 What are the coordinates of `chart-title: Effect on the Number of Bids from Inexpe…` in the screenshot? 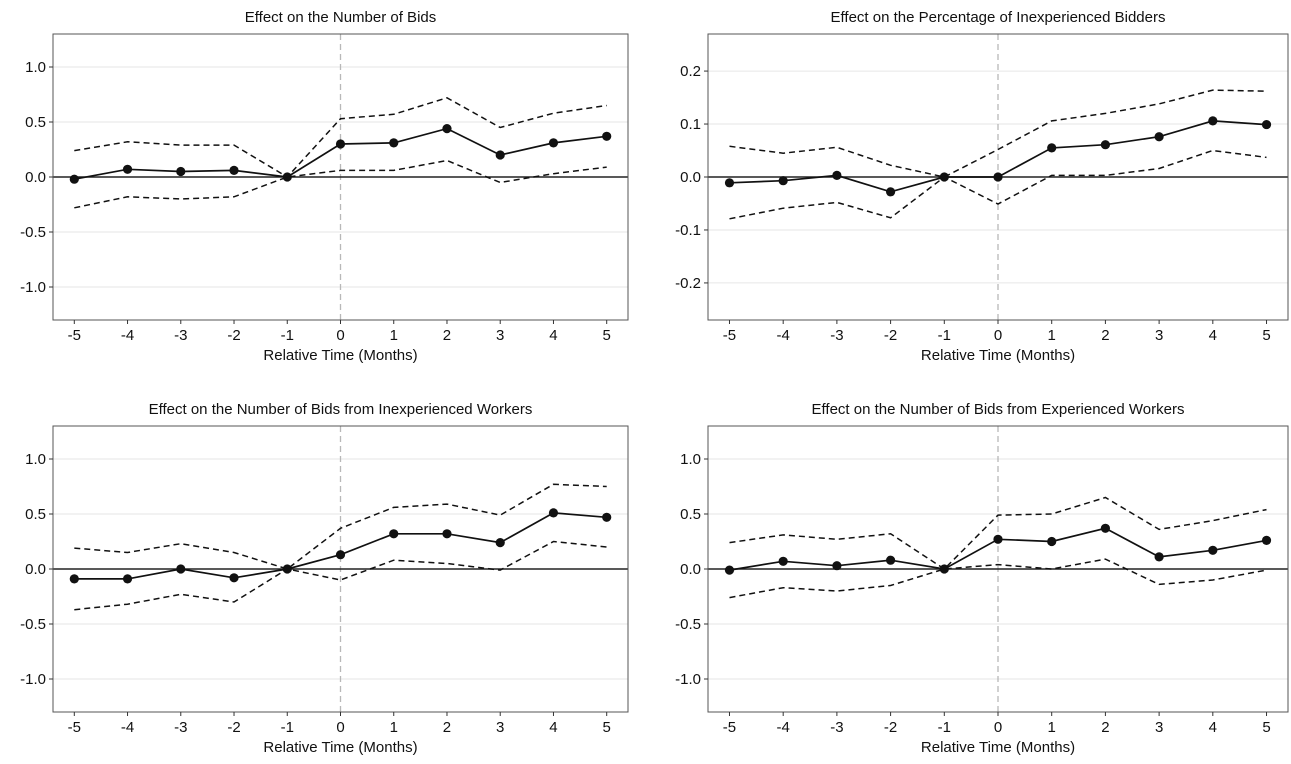 It's located at (341, 409).